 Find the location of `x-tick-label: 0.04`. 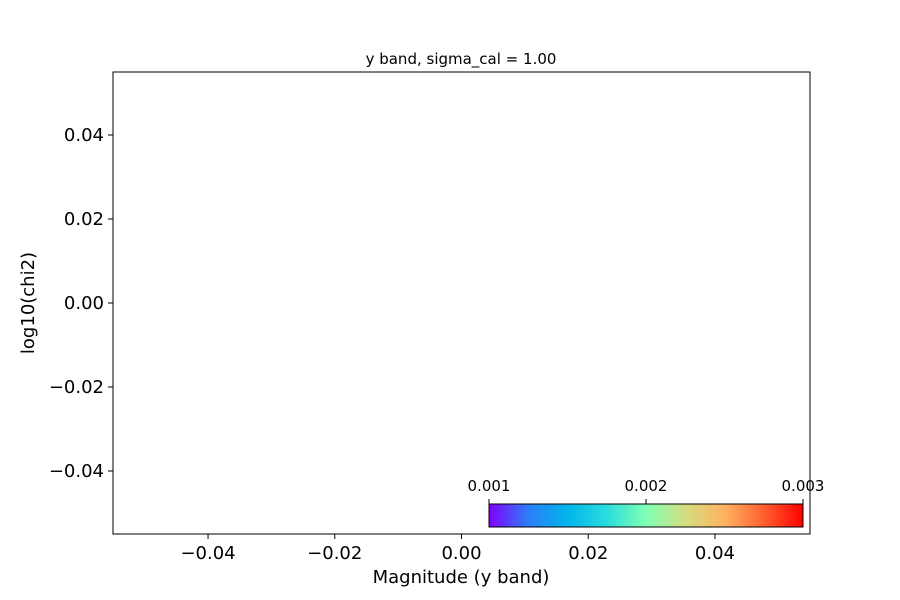

x-tick-label: 0.04 is located at coordinates (715, 553).